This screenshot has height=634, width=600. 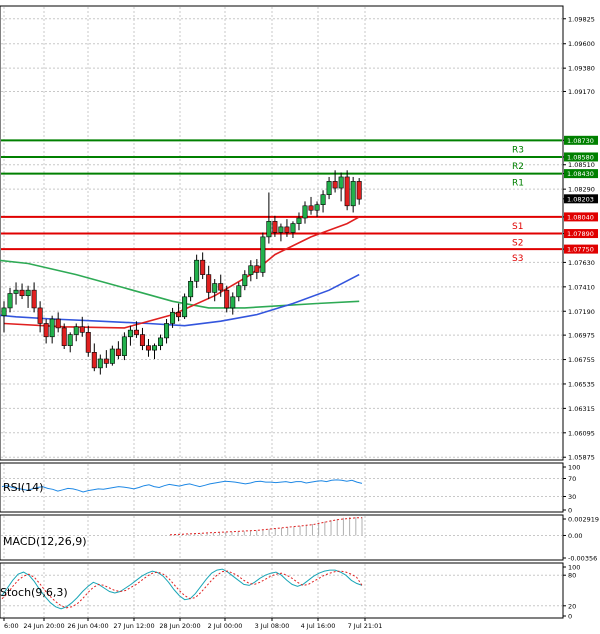 I want to click on y-tick-label: 1.06315, so click(x=581, y=409).